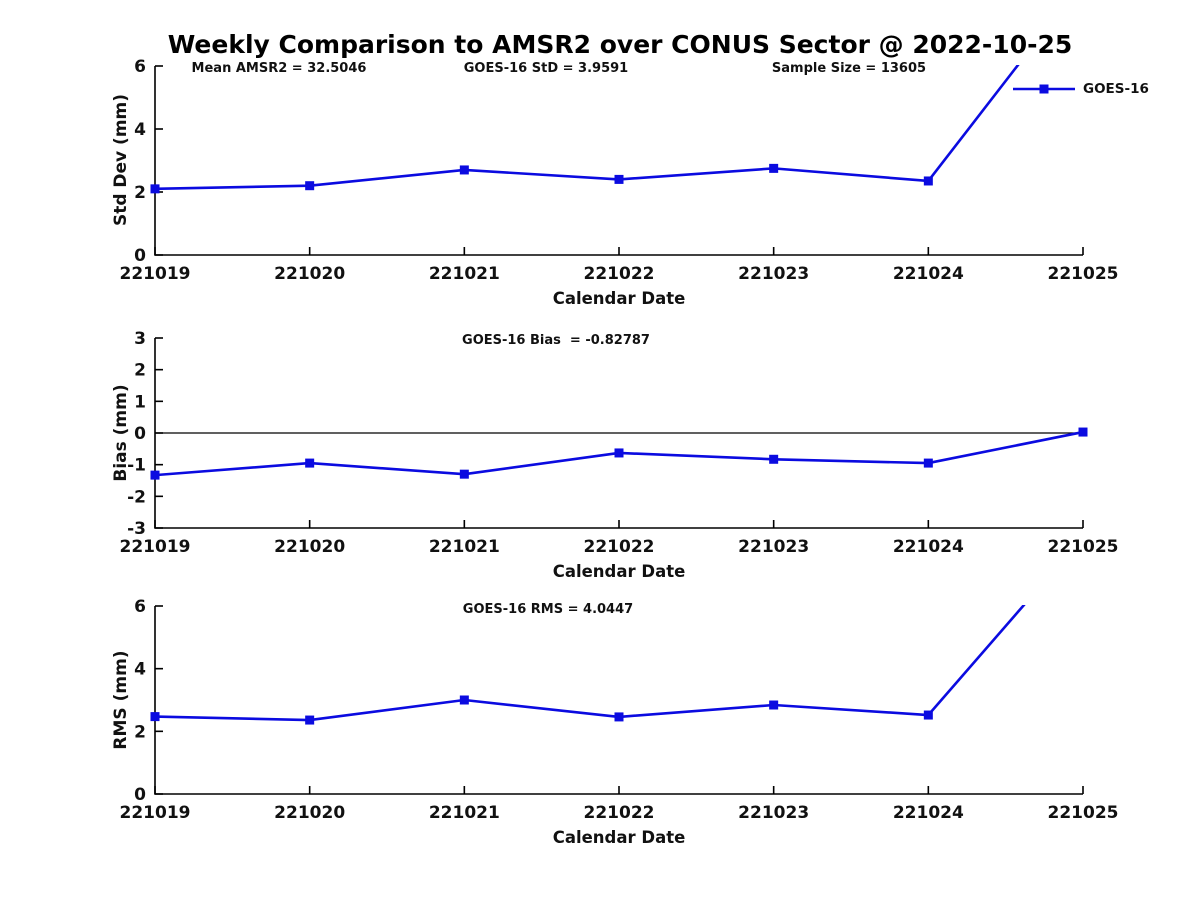 The image size is (1200, 900). I want to click on ylabel-rms: RMS (mm), so click(121, 700).